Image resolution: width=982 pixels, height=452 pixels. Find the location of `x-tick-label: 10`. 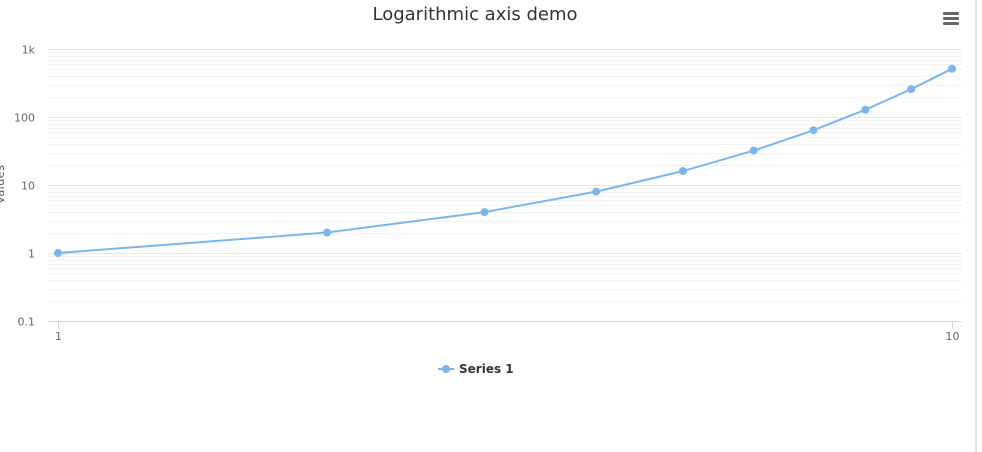

x-tick-label: 10 is located at coordinates (953, 336).